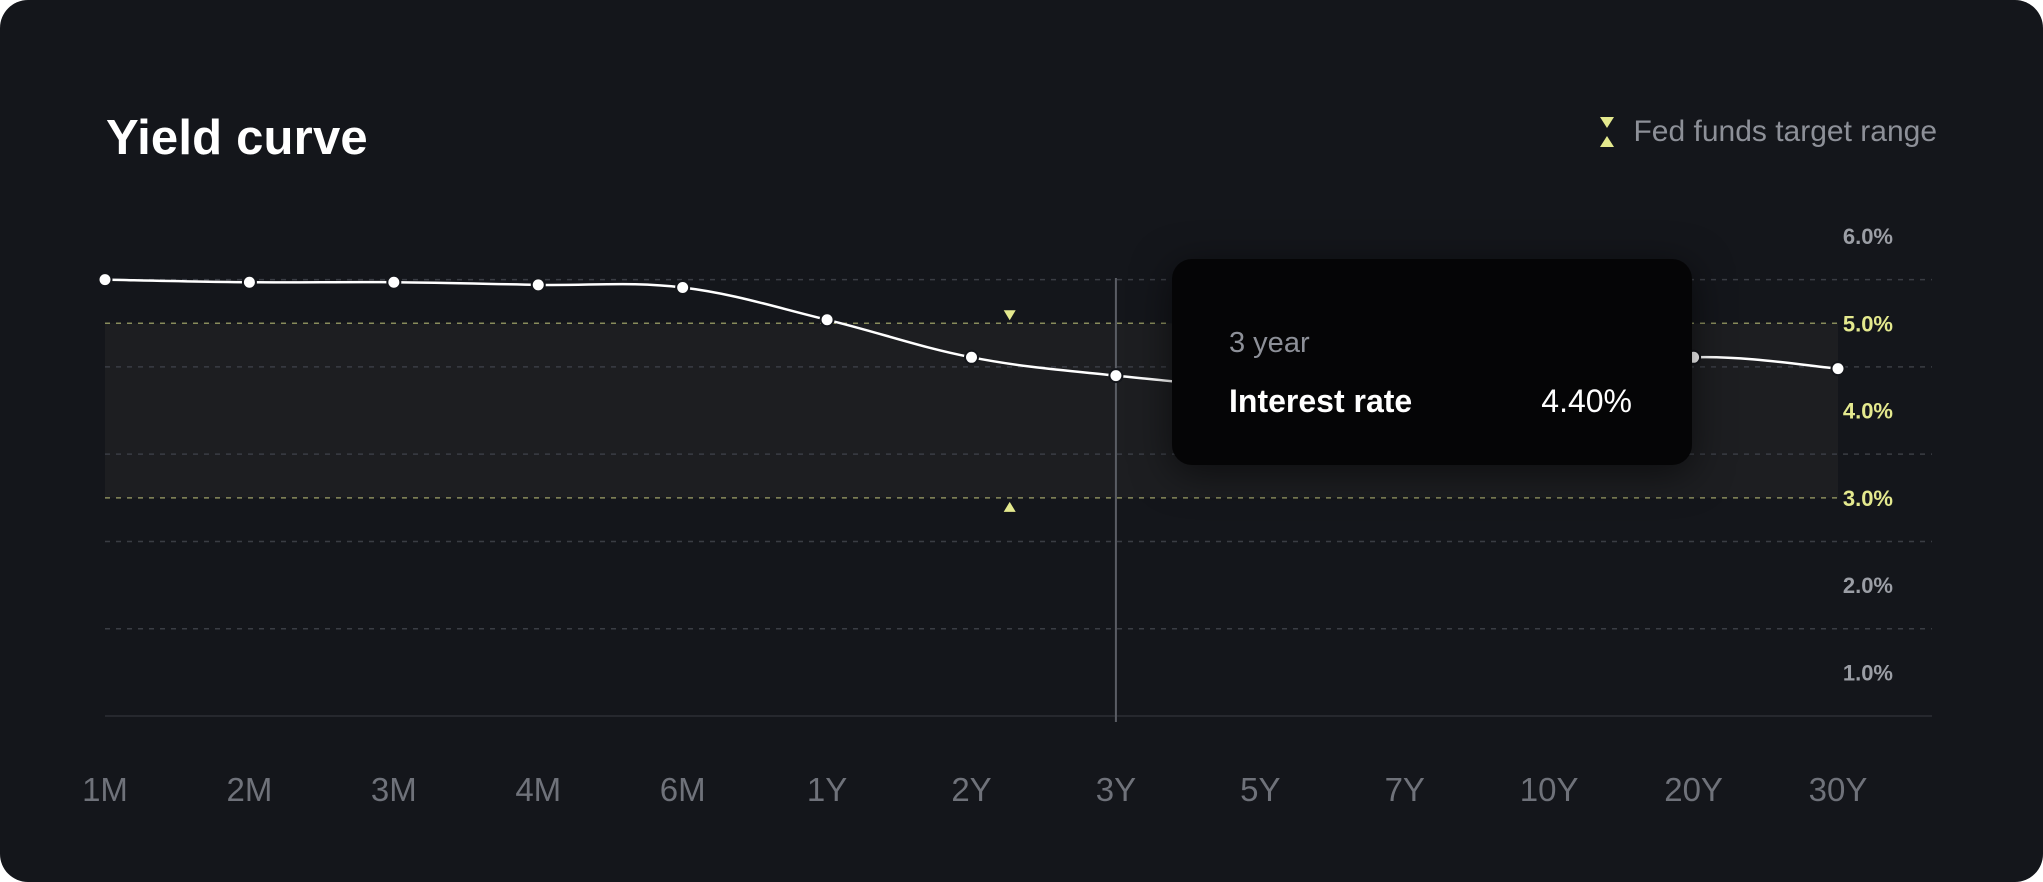 This screenshot has width=2043, height=882. Describe the element at coordinates (249, 282) in the screenshot. I see `data-point-2m` at that location.